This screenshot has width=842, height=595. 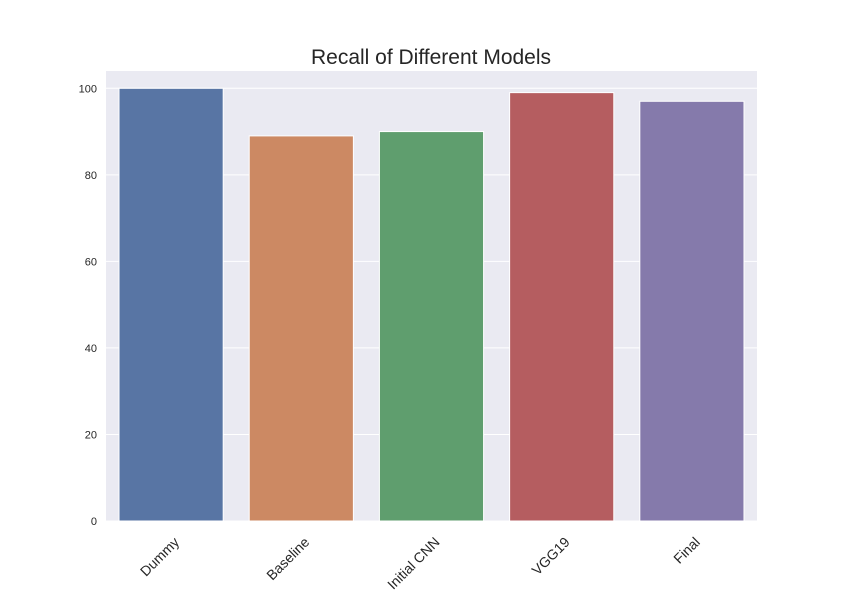 What do you see at coordinates (159, 556) in the screenshot?
I see `x-tick-label: Dummy` at bounding box center [159, 556].